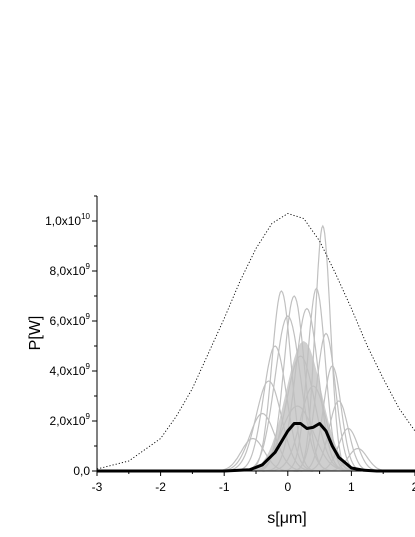  What do you see at coordinates (71, 336) in the screenshot?
I see `y-axis-ticks: 0,0 2,0x10⁹ 4,0x10⁹ 6,0x10⁹ 8,0x10⁹ 1,0x10¹⁰` at bounding box center [71, 336].